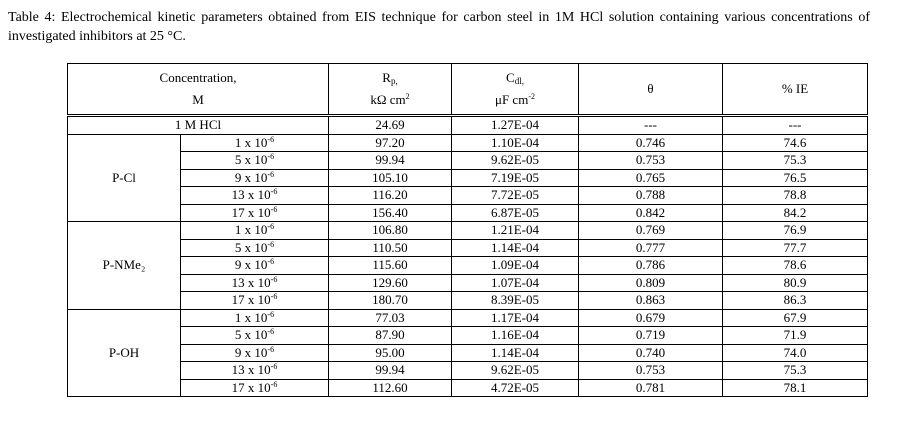  I want to click on cell: 106.80, so click(390, 230).